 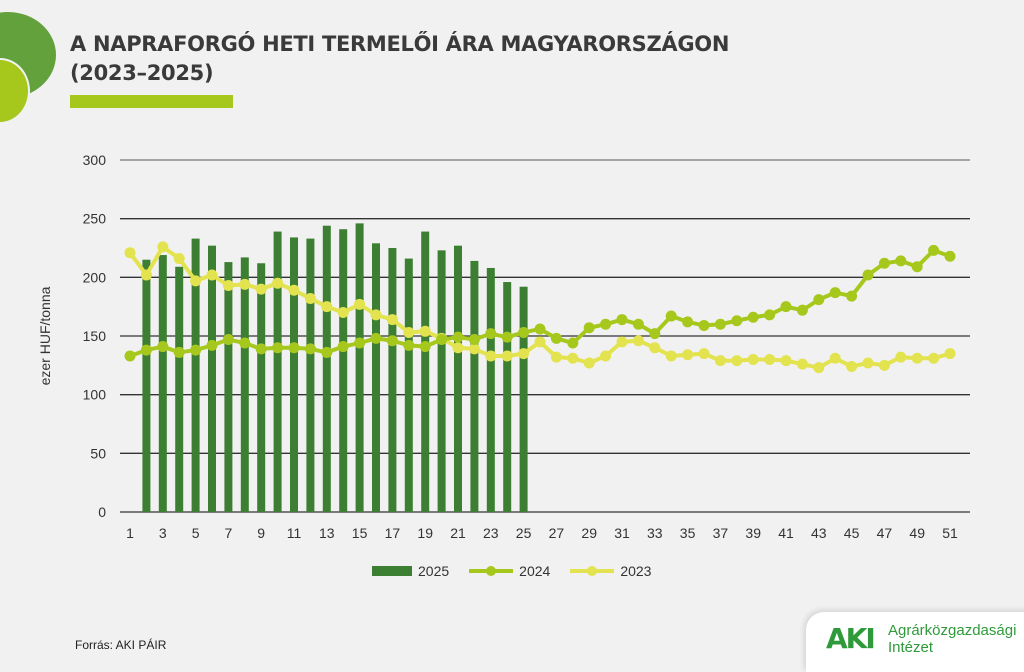 I want to click on x-tick-label: 51, so click(x=950, y=533).